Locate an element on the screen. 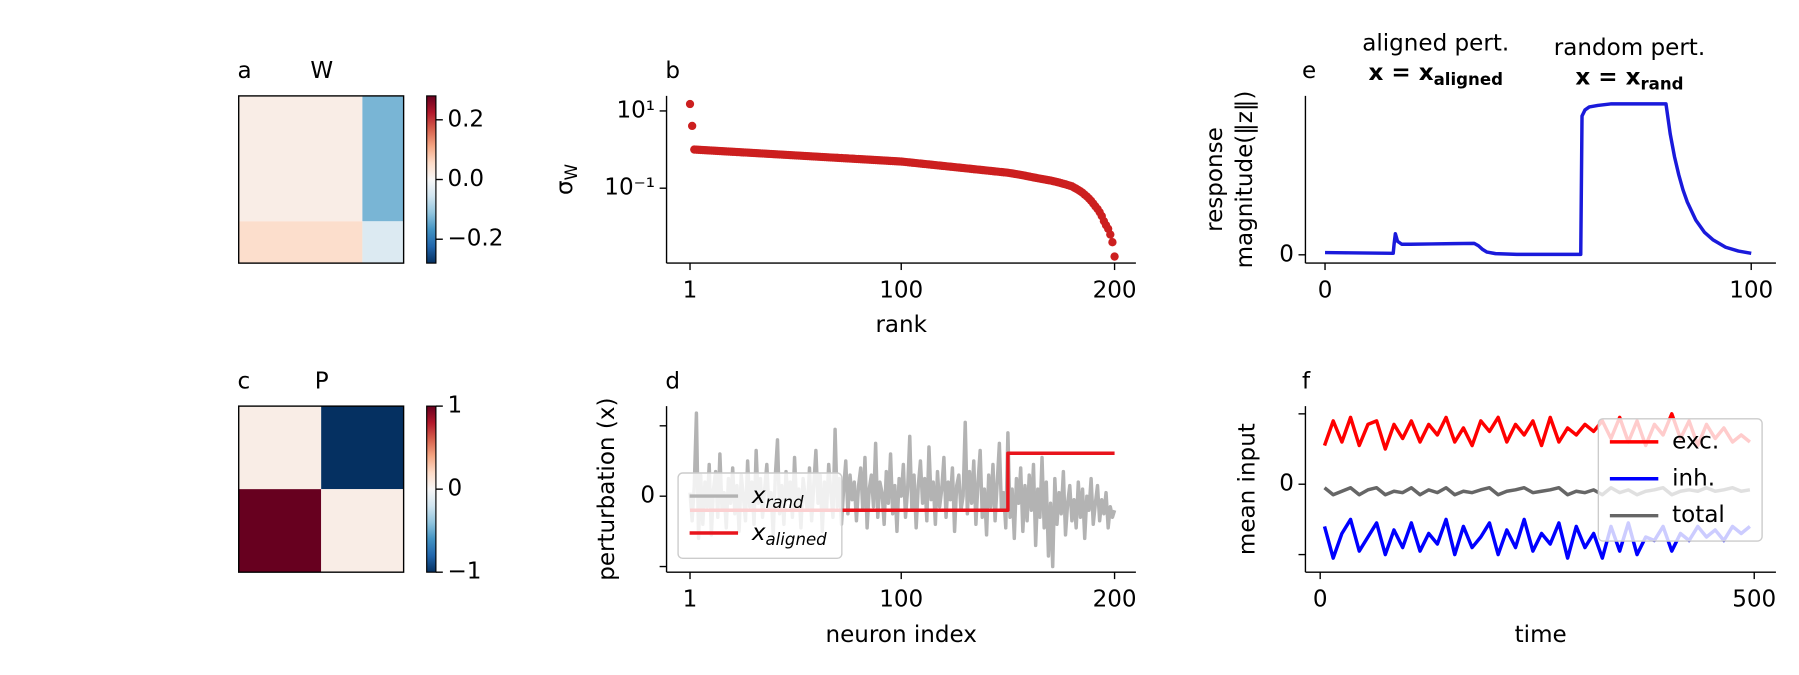 The width and height of the screenshot is (1799, 675). legend-label: inh. is located at coordinates (1693, 478).